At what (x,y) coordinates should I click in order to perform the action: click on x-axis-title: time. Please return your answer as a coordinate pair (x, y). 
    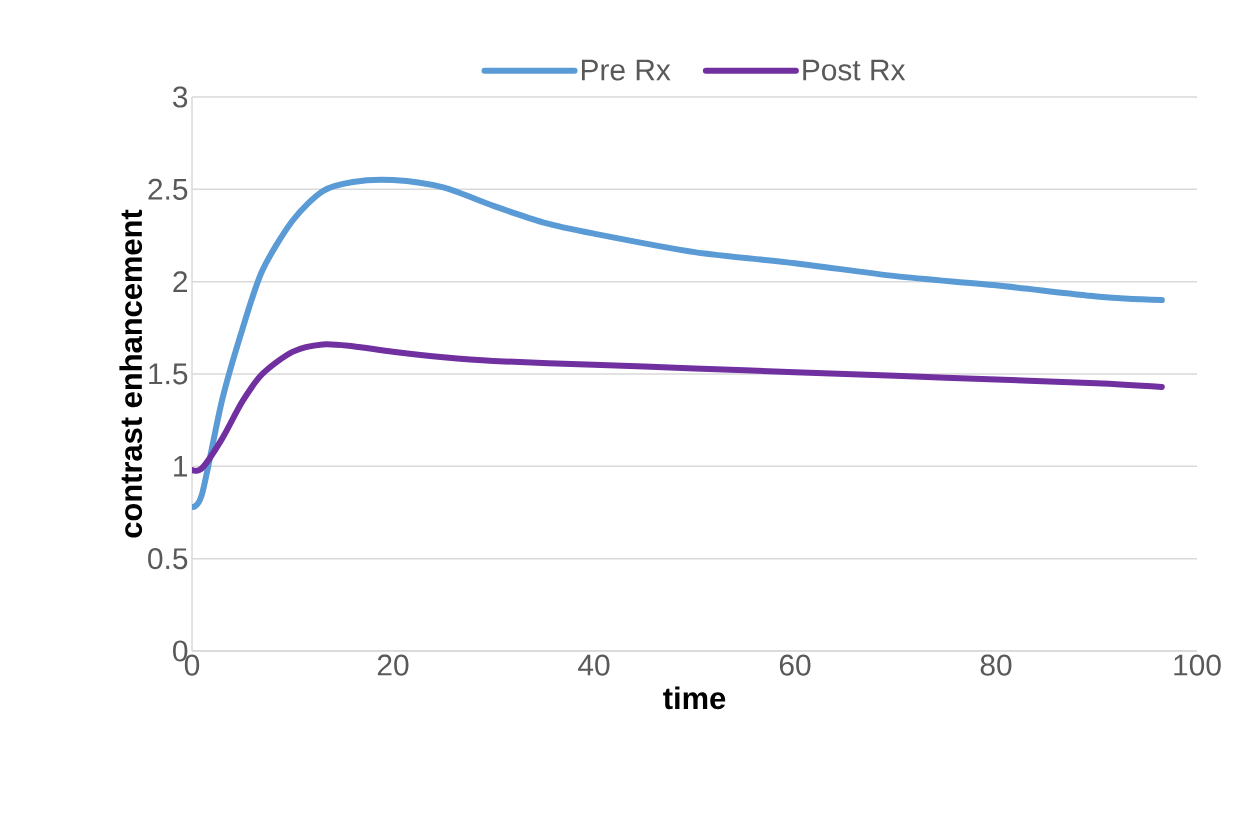
    Looking at the image, I should click on (694, 698).